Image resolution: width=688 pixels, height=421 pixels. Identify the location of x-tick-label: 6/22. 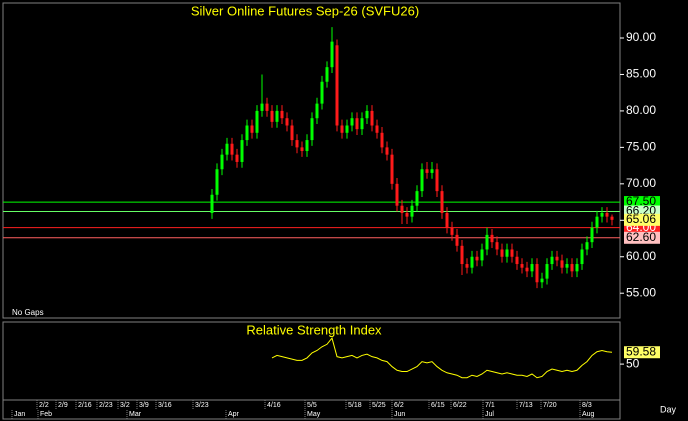
(460, 405).